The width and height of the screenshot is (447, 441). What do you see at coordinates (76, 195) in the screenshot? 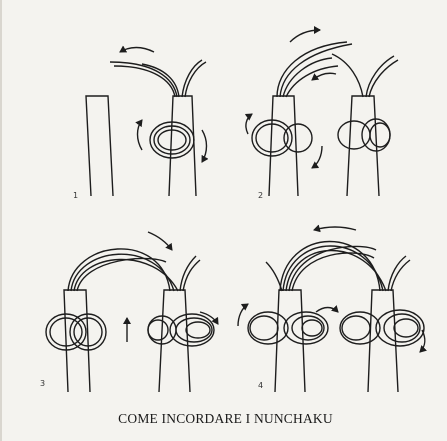
I see `step-number-1: 1` at bounding box center [76, 195].